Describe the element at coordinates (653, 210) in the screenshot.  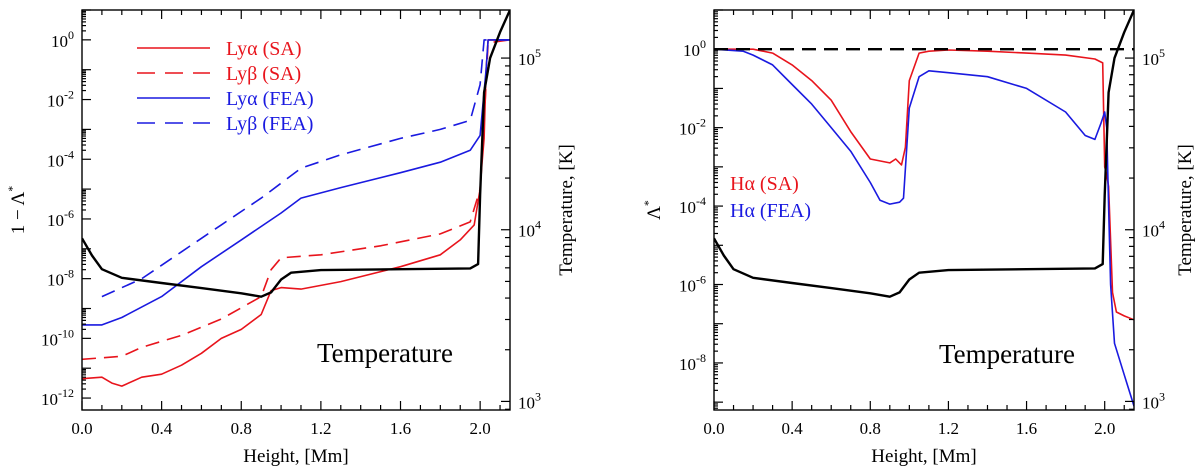
I see `y-axis-label: Λ*` at that location.